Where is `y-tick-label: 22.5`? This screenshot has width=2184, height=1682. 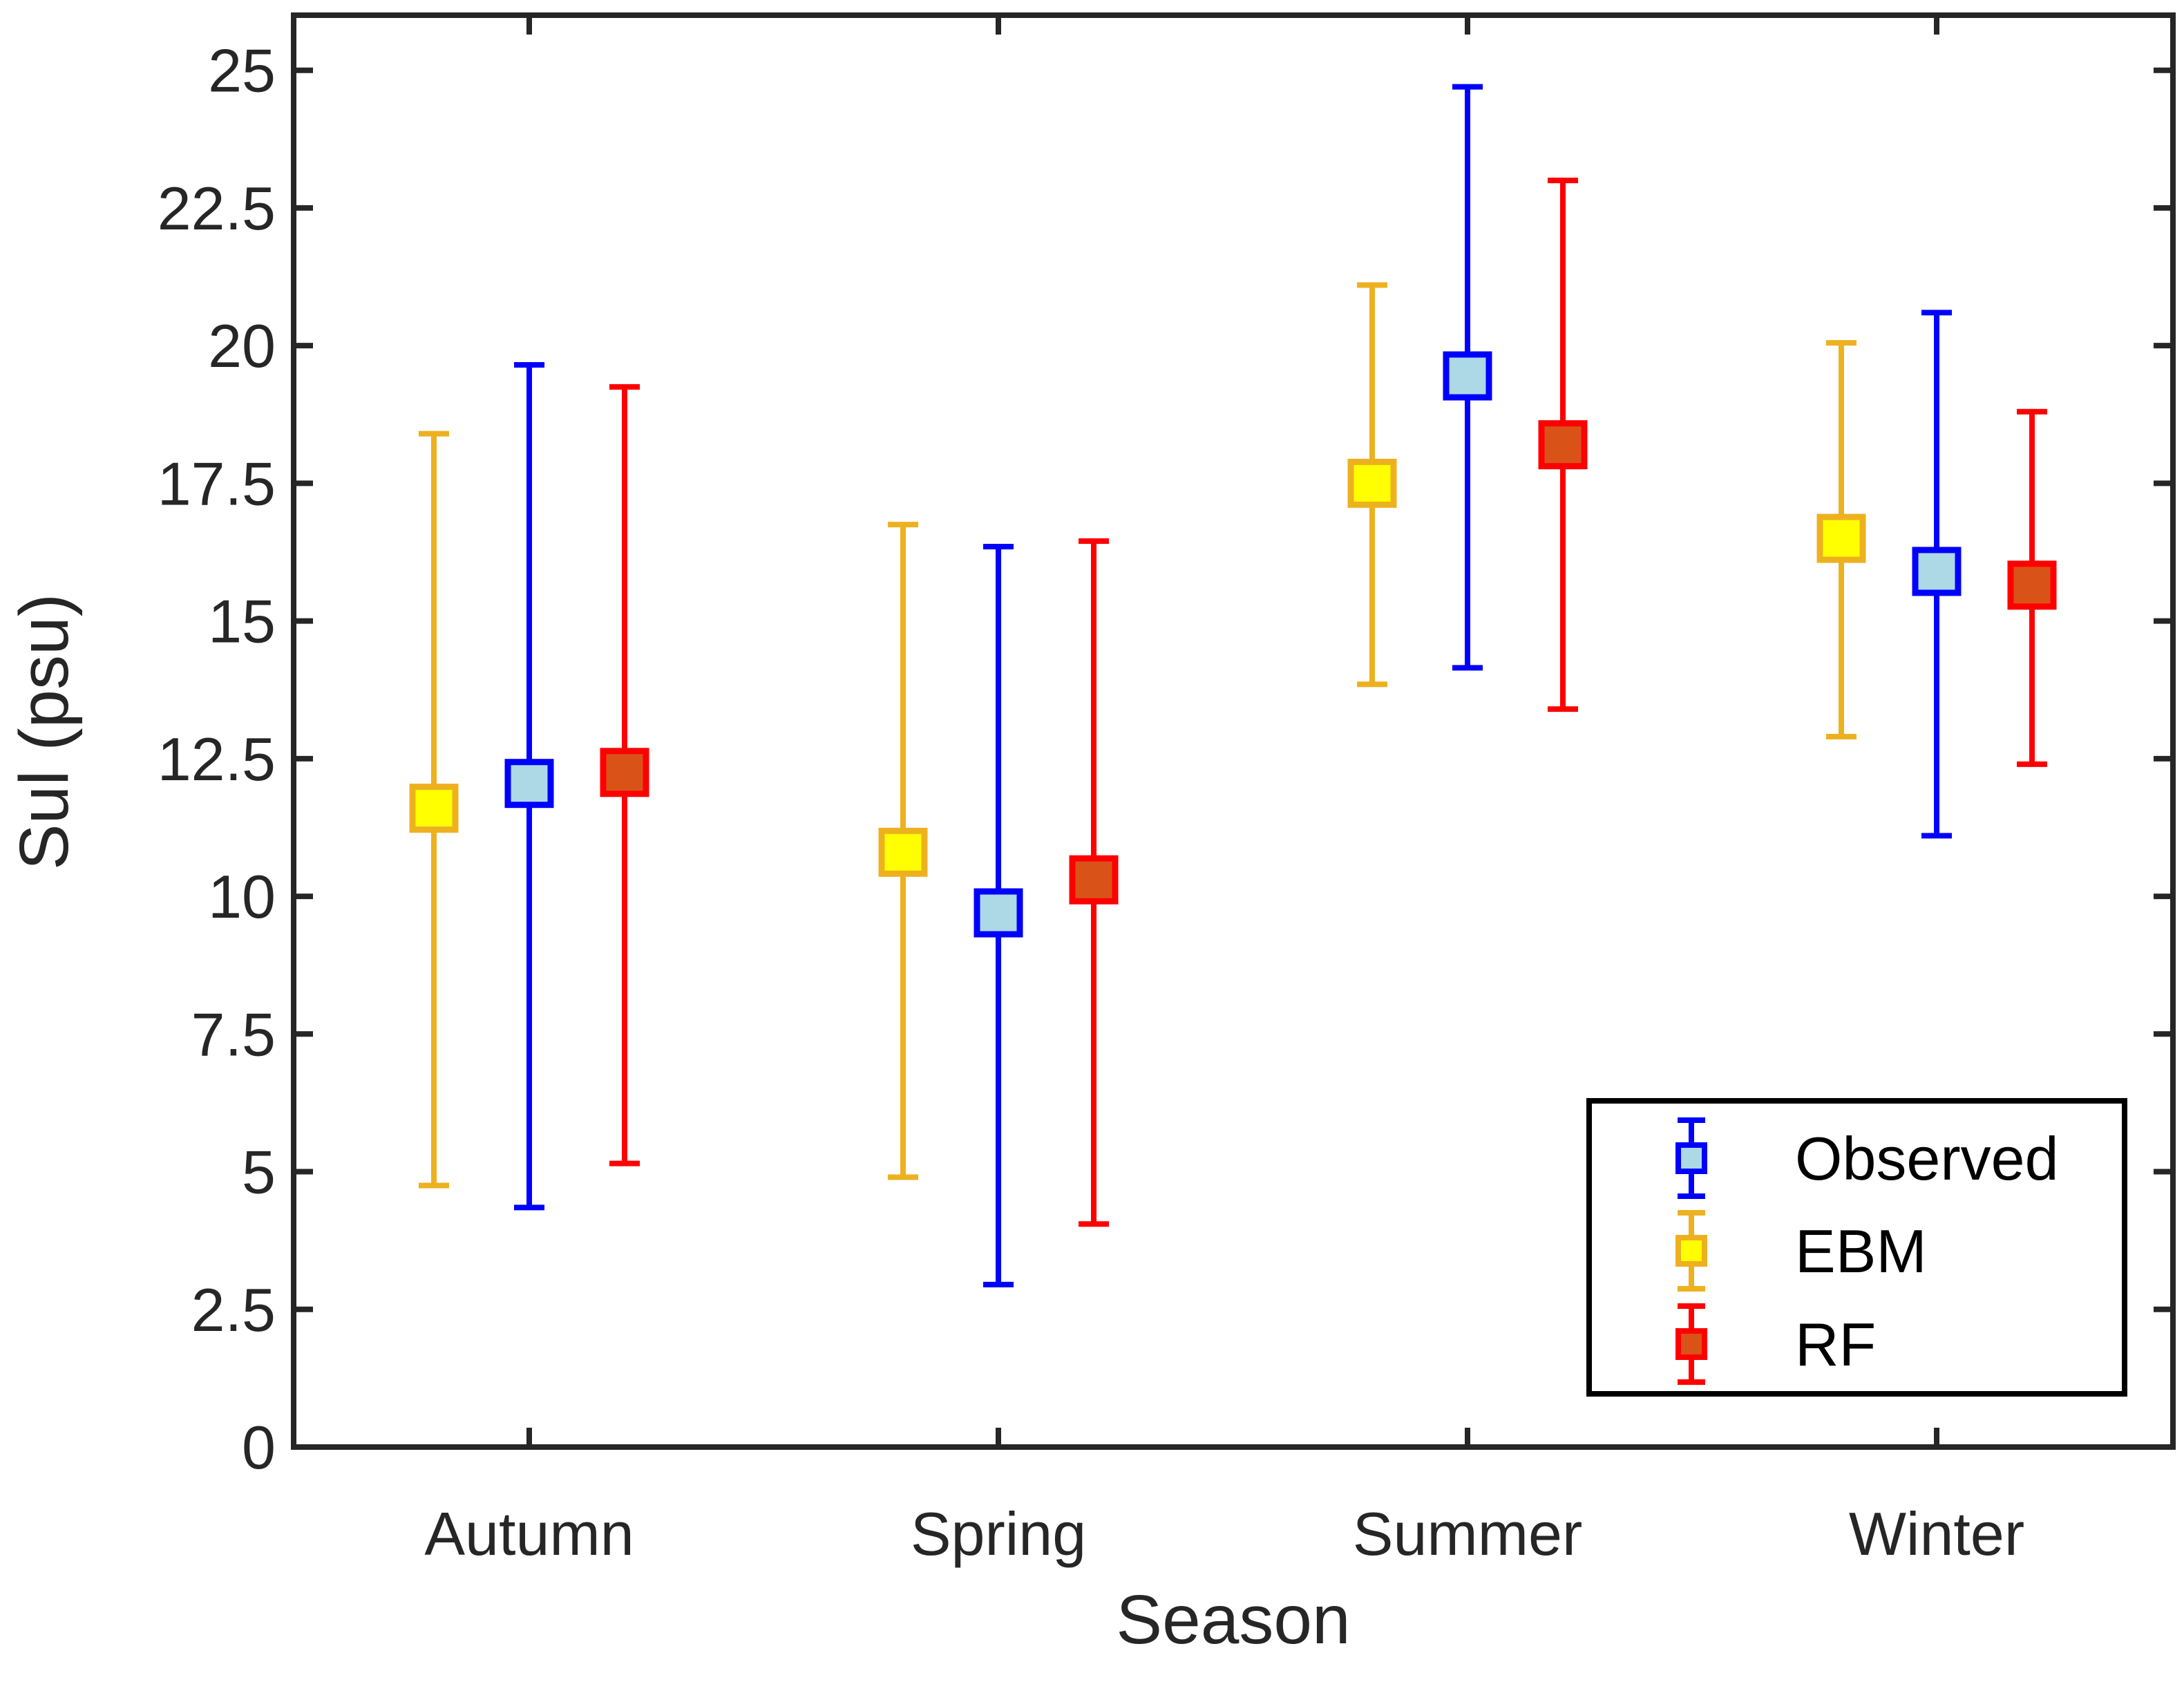
y-tick-label: 22.5 is located at coordinates (217, 208).